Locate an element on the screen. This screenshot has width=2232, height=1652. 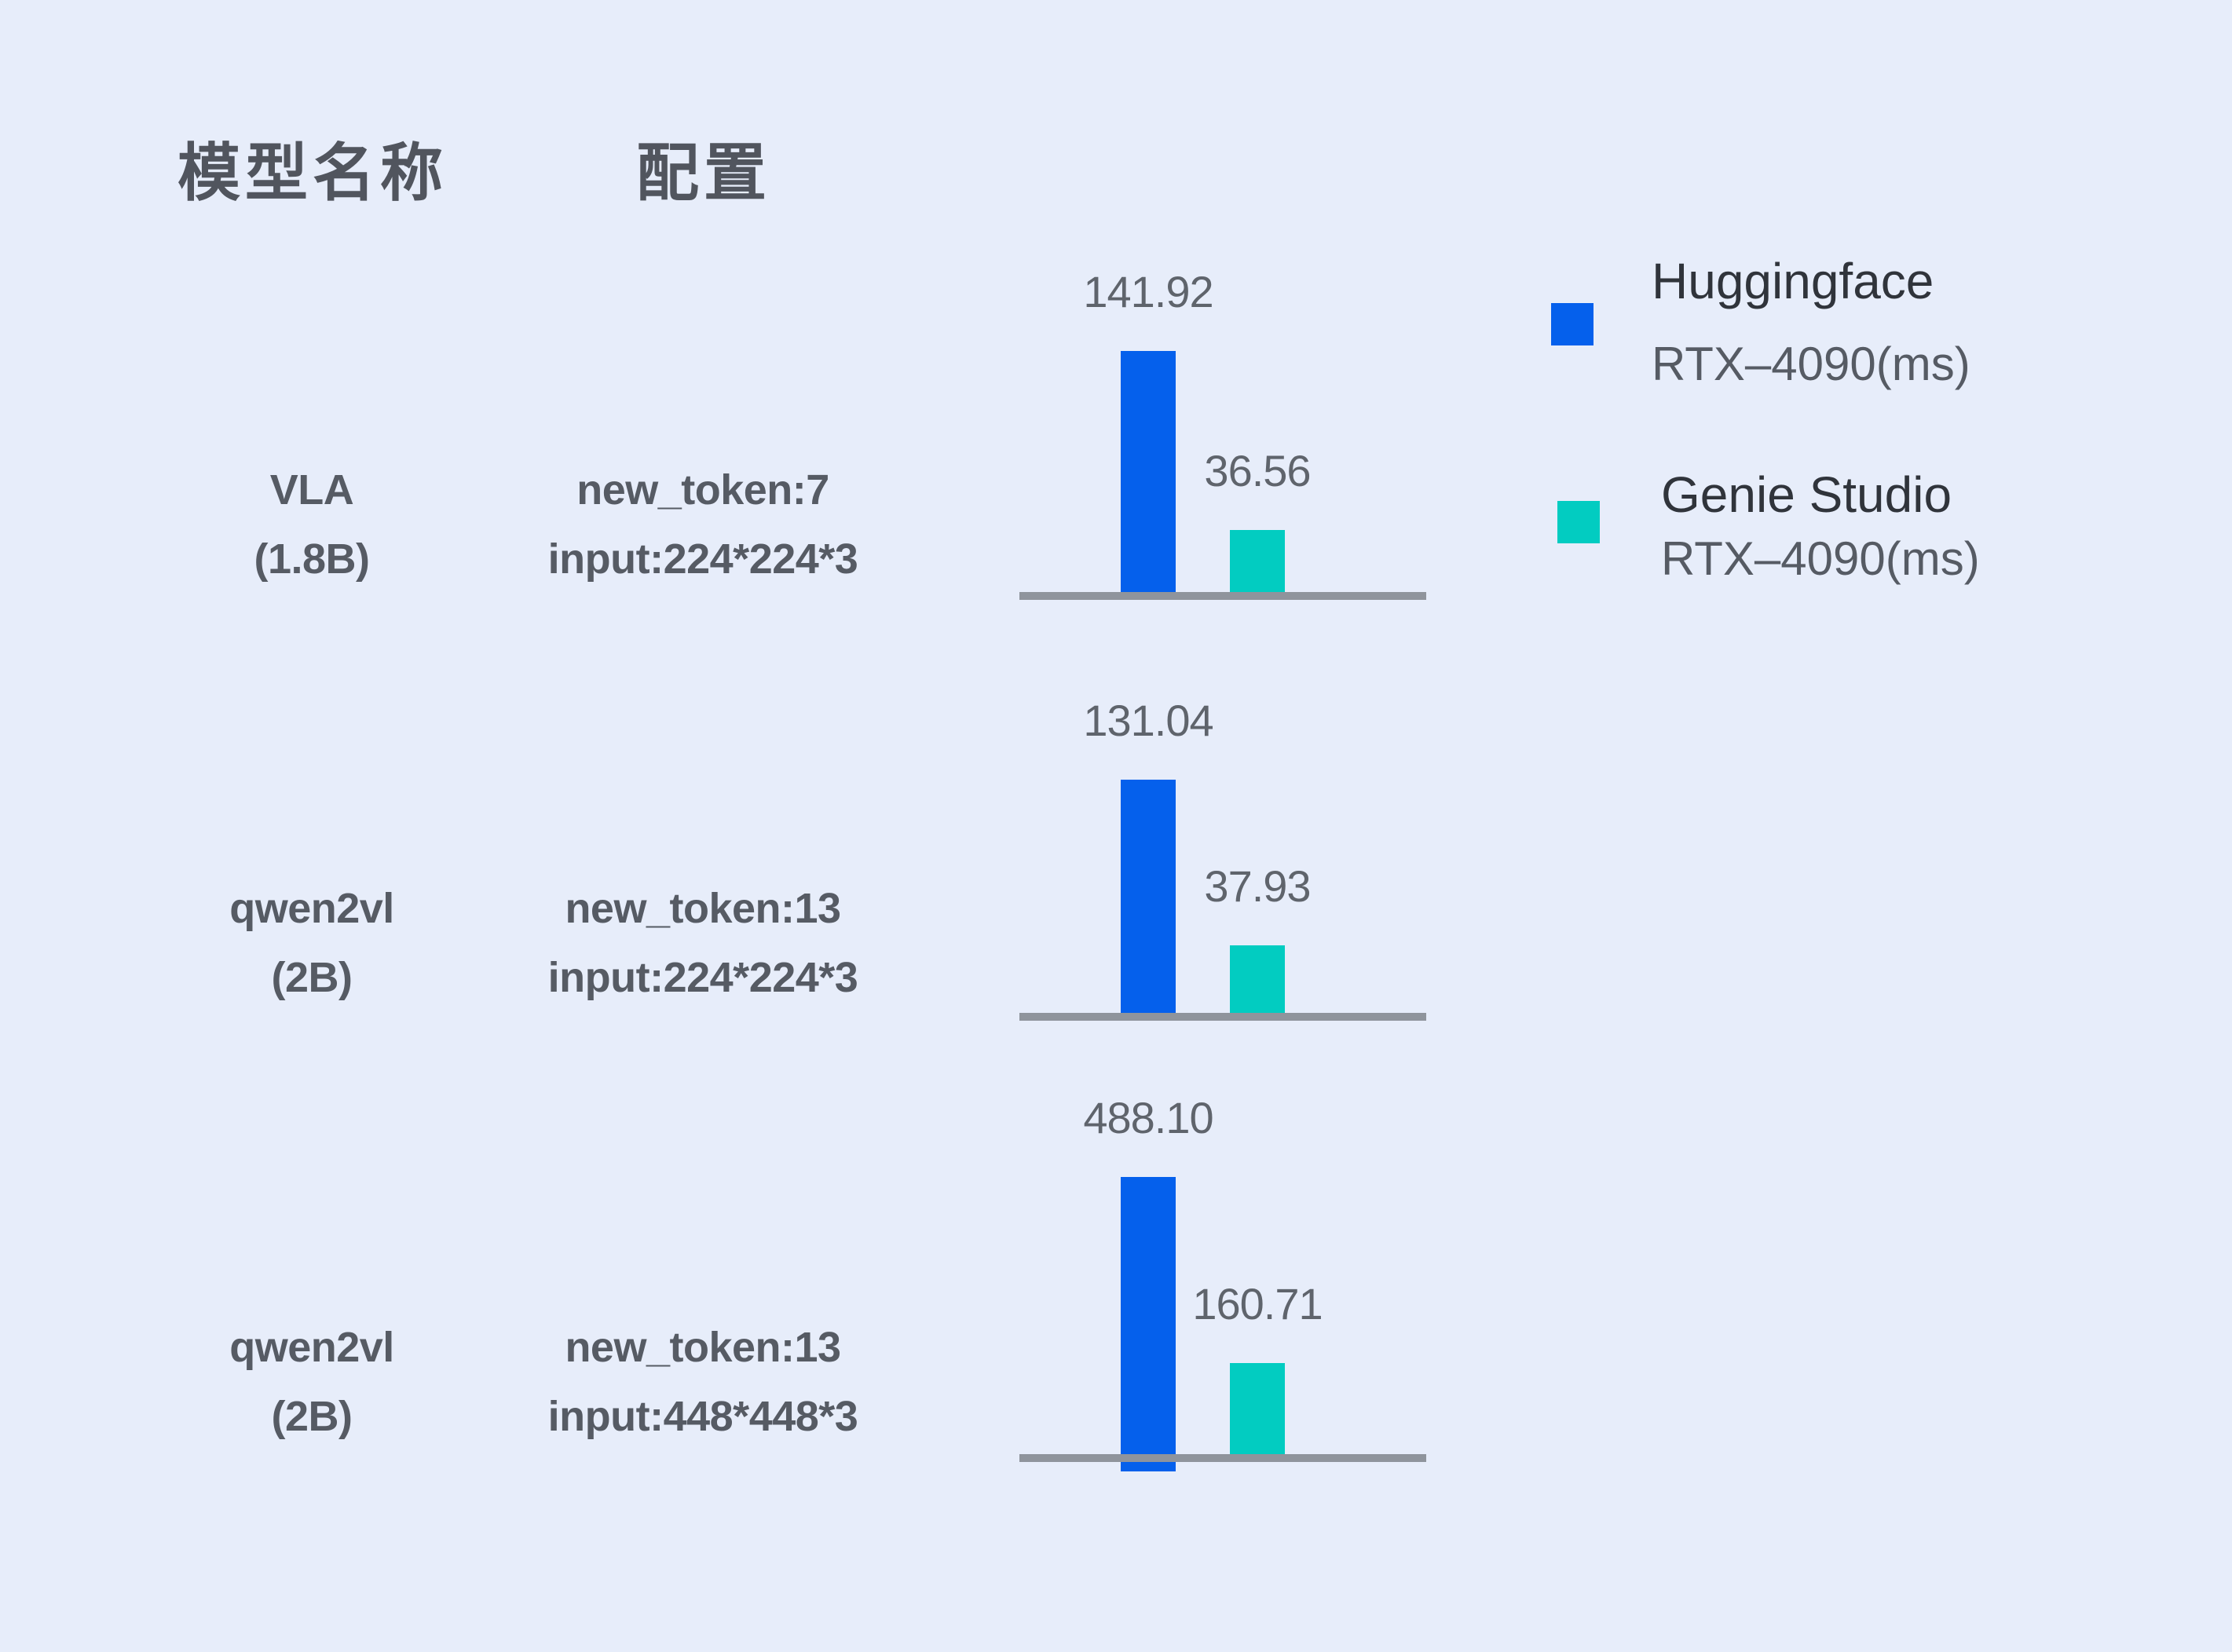
huggingface-value-label: 141.92 is located at coordinates (1148, 291).